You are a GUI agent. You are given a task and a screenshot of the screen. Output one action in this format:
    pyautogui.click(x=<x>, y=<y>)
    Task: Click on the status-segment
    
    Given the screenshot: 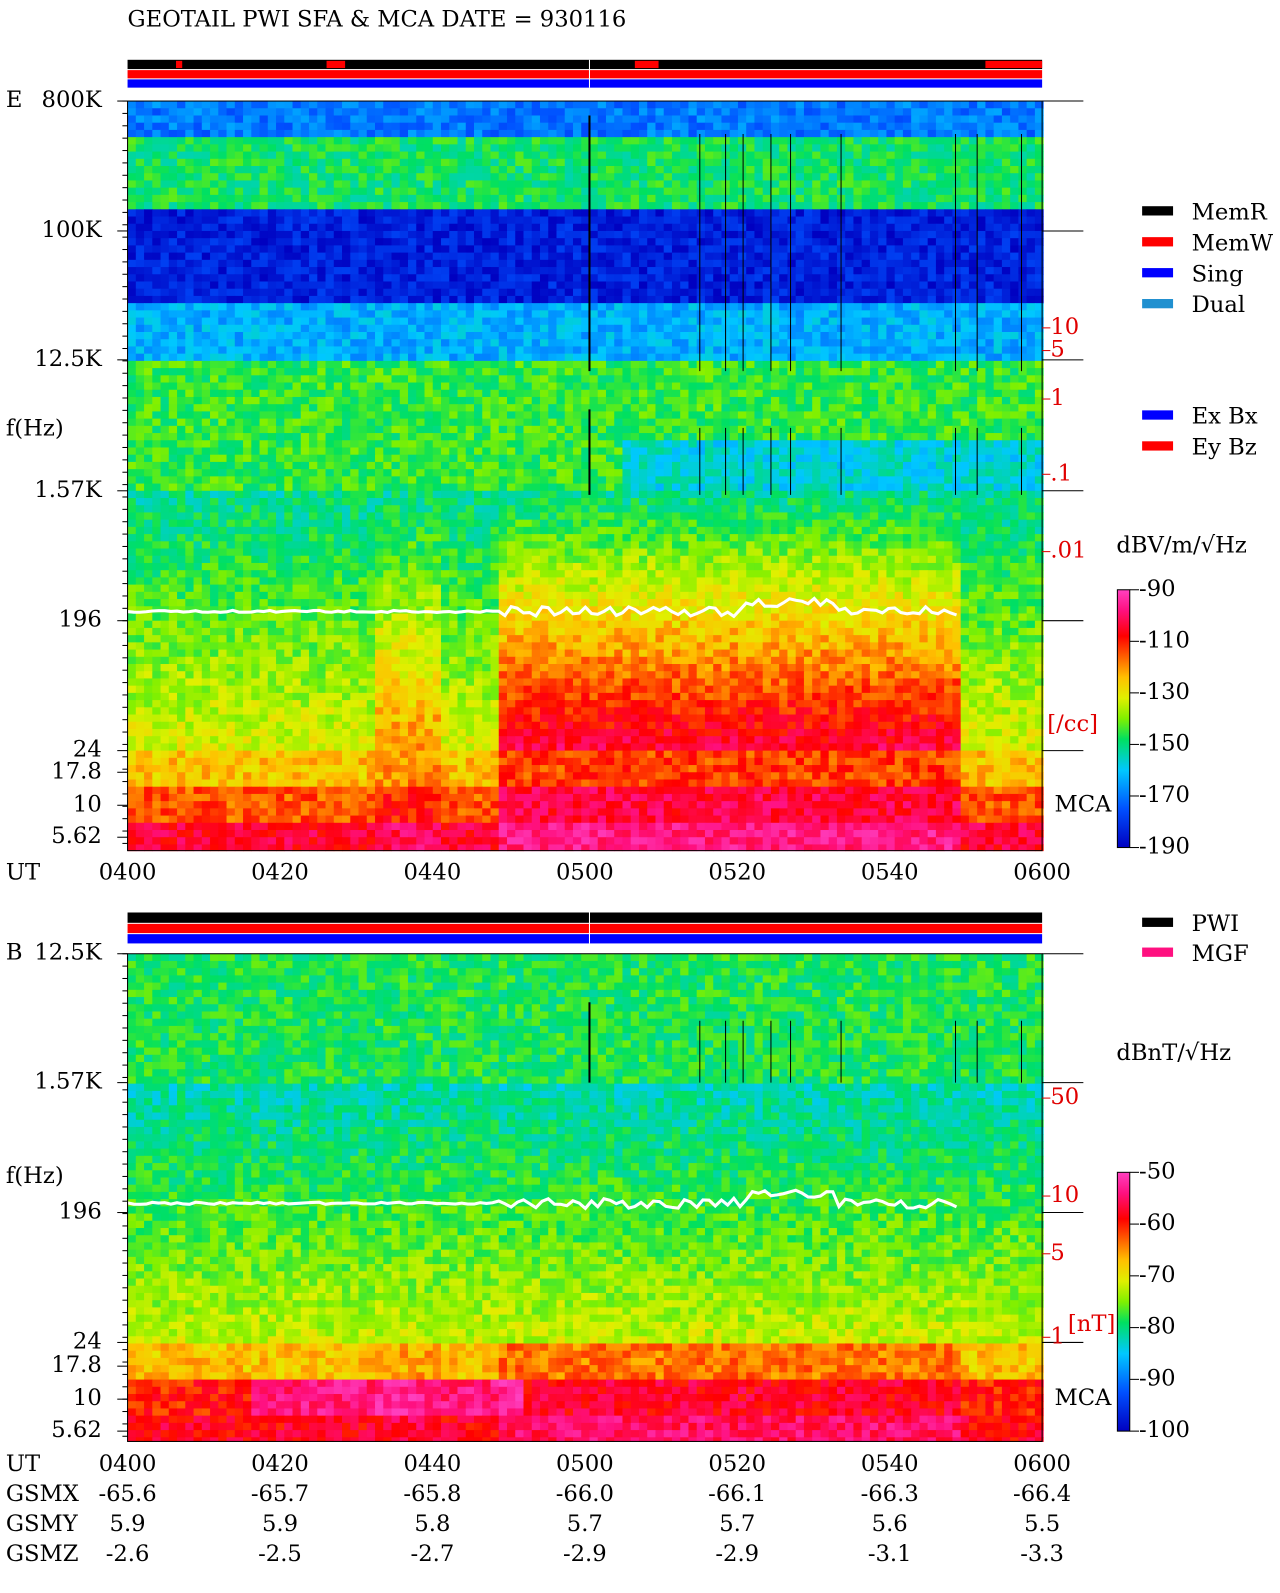 What is the action you would take?
    pyautogui.click(x=647, y=64)
    